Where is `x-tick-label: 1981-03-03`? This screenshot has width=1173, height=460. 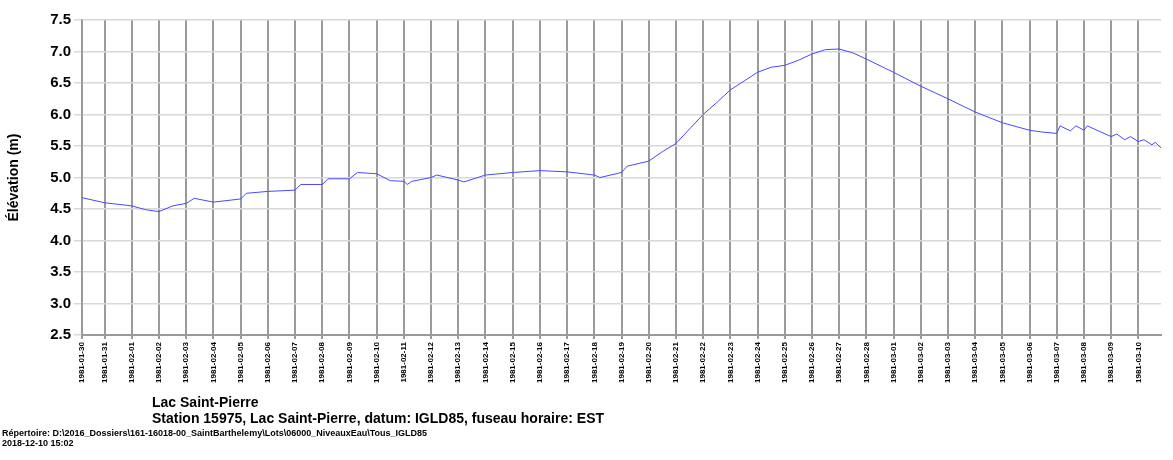
x-tick-label: 1981-03-03 is located at coordinates (948, 362).